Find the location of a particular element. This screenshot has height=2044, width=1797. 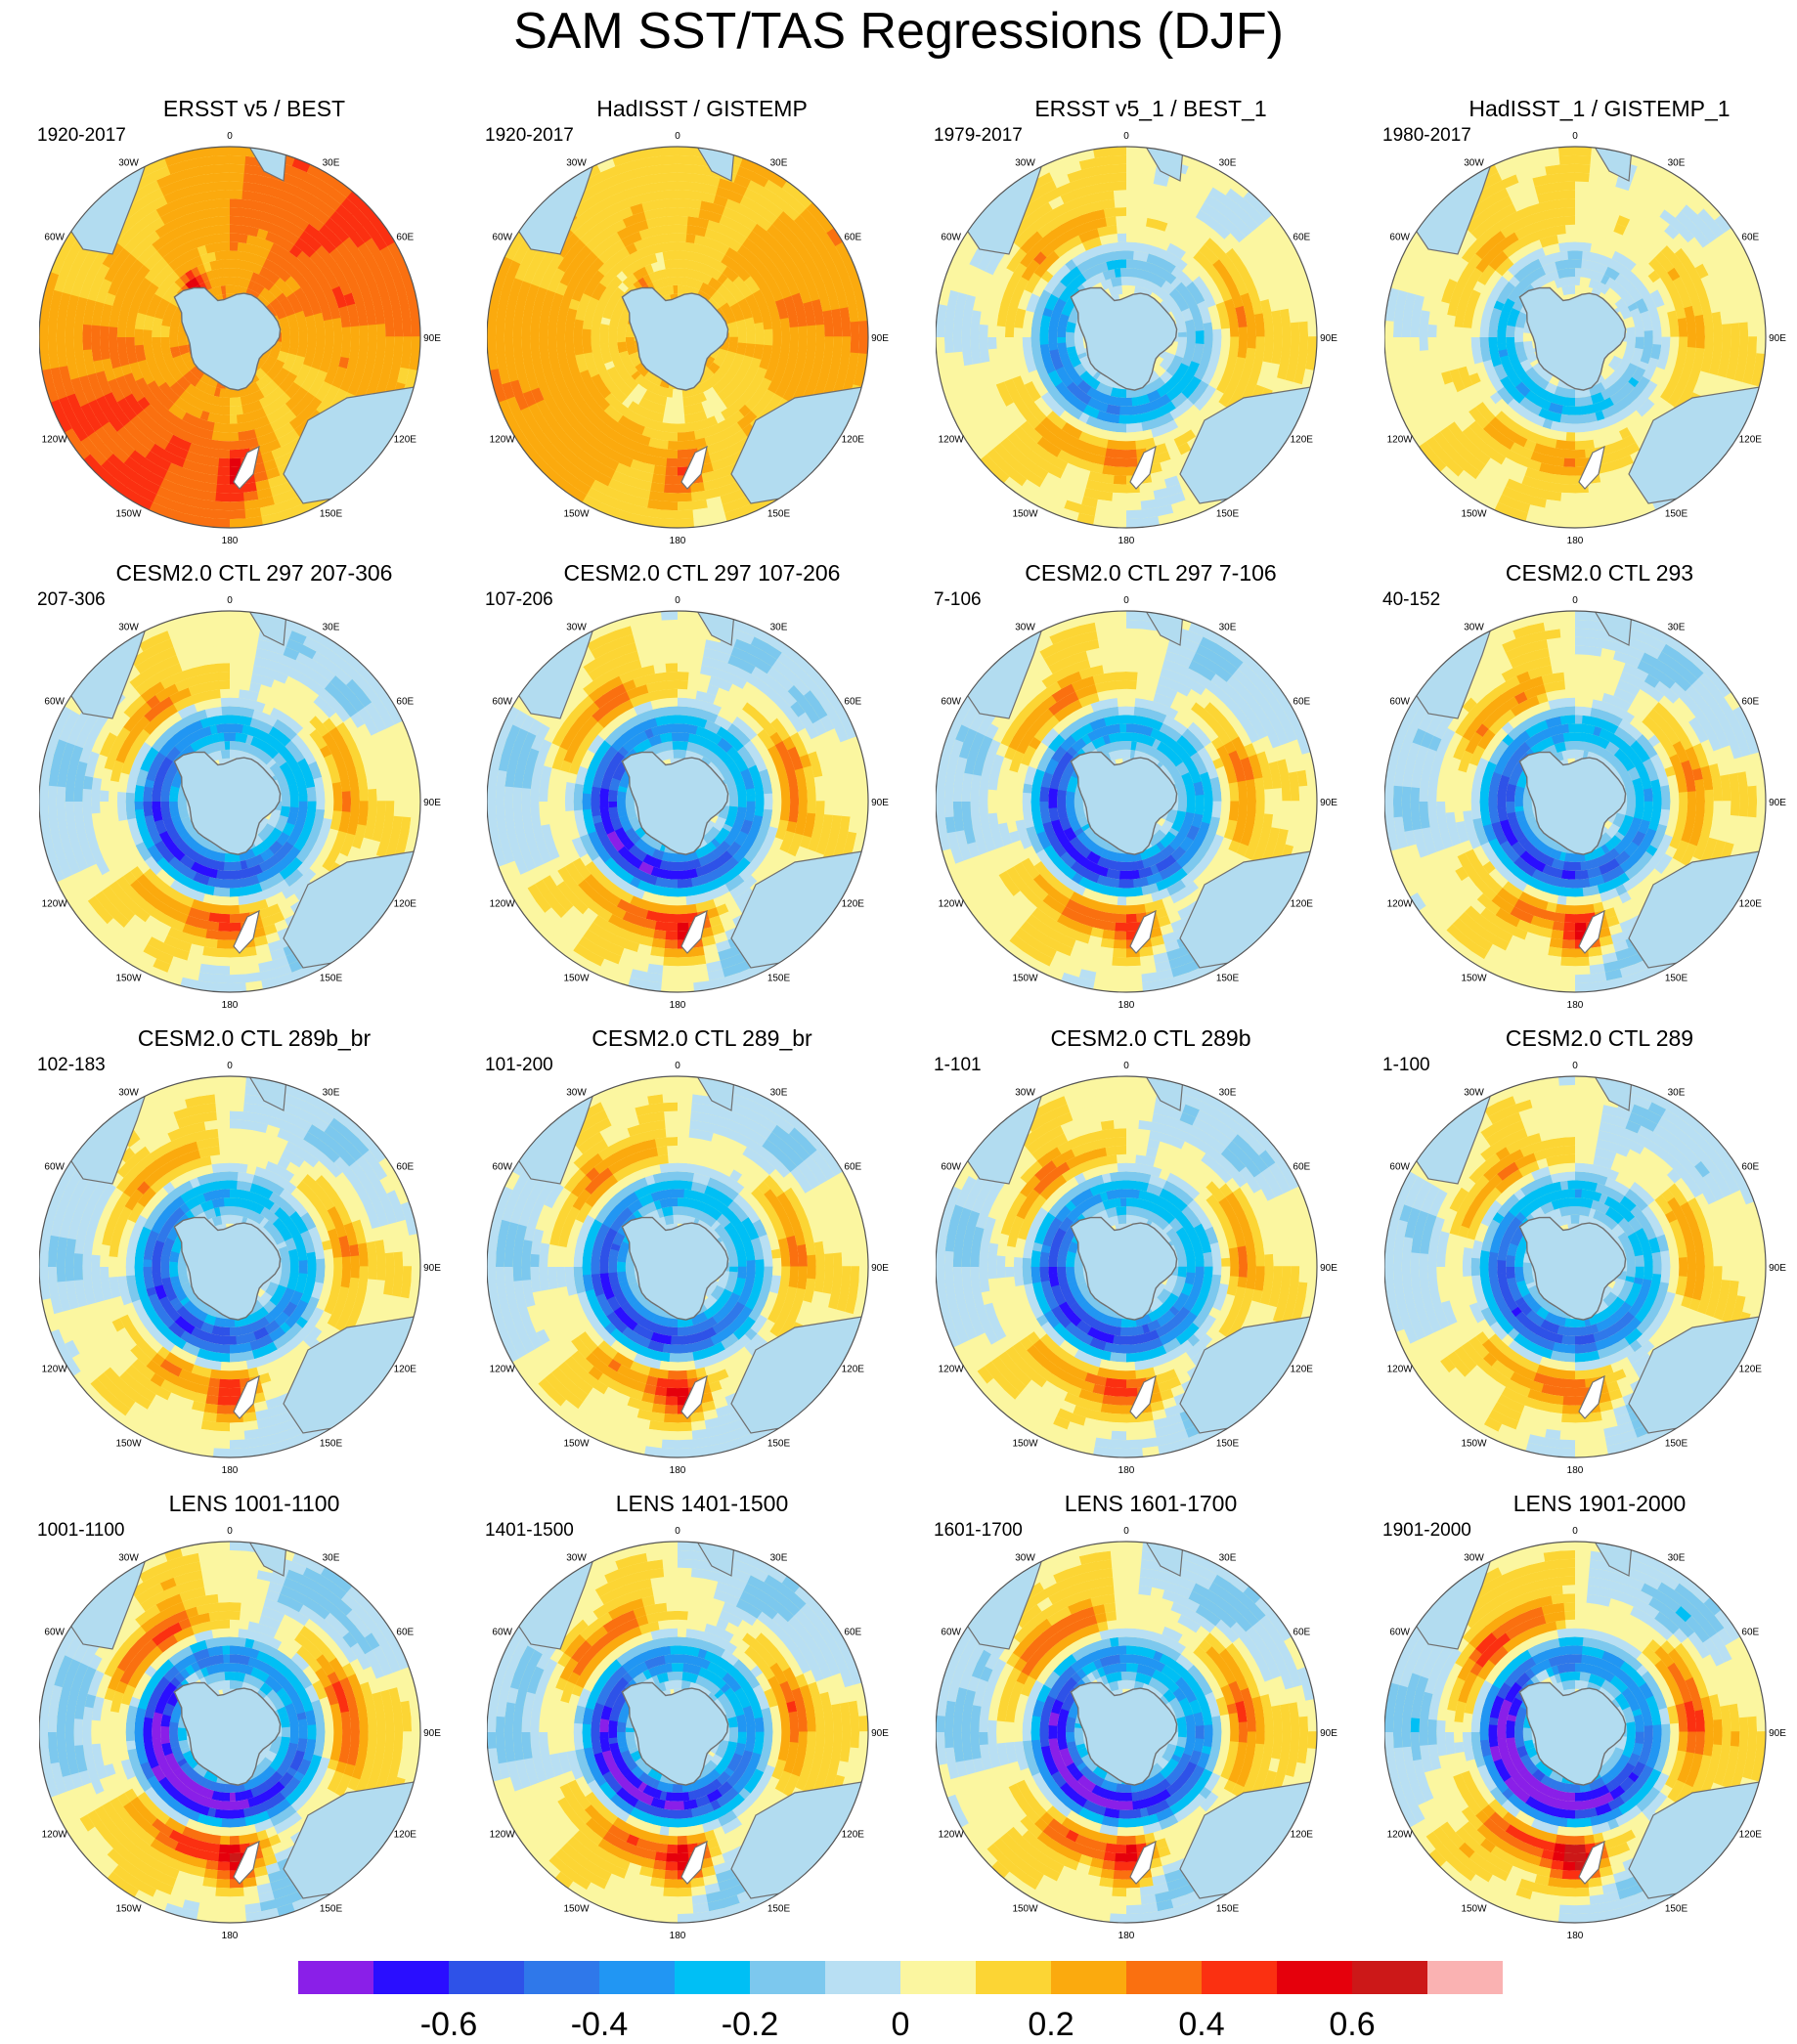

longitude-label: 180 is located at coordinates (230, 541).